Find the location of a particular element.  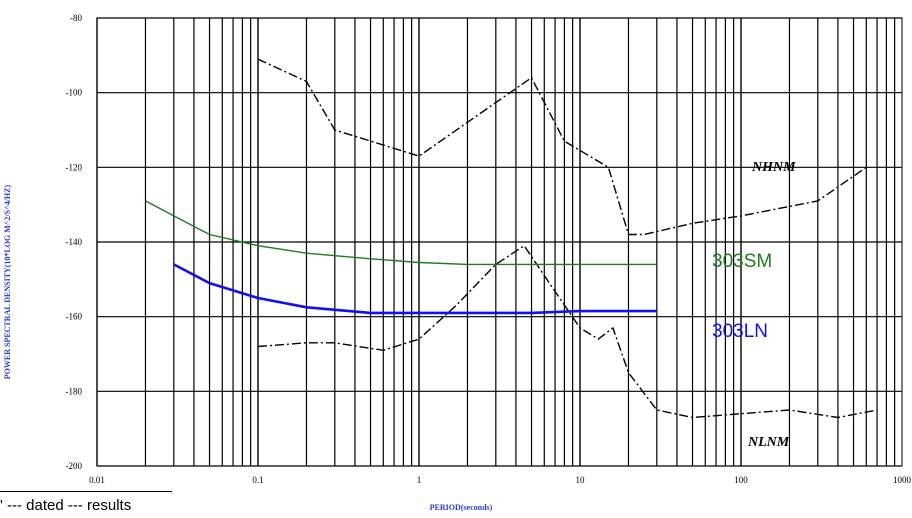

y-tick-label: -180 is located at coordinates (74, 391).